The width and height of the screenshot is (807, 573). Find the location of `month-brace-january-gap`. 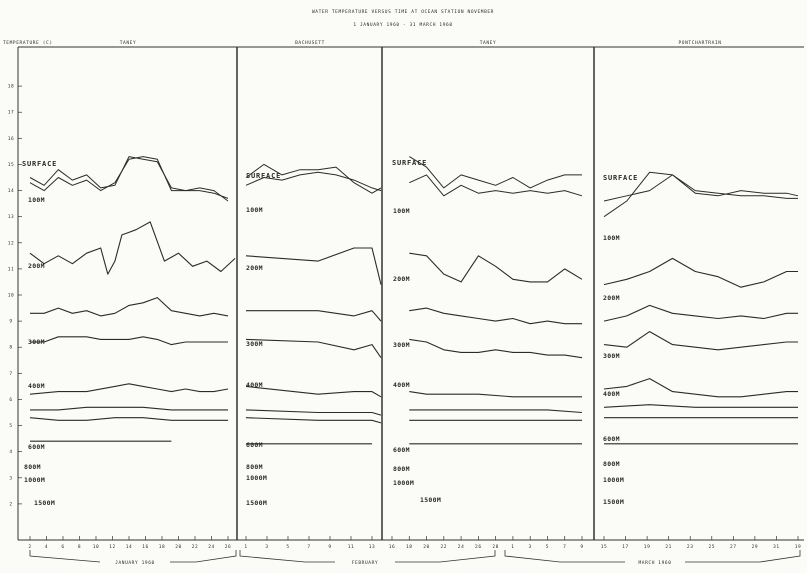

month-brace-january-gap is located at coordinates (135, 562).